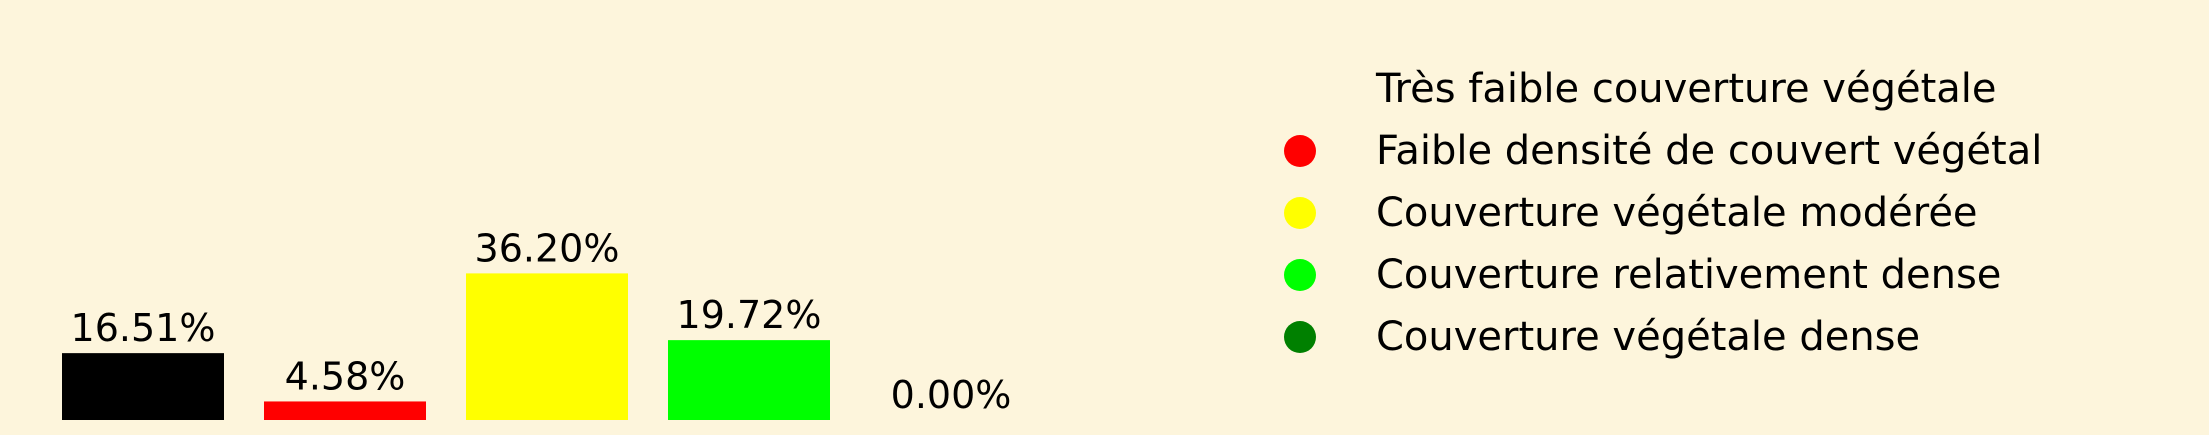  What do you see at coordinates (547, 248) in the screenshot?
I see `data-label-2: 36.20%` at bounding box center [547, 248].